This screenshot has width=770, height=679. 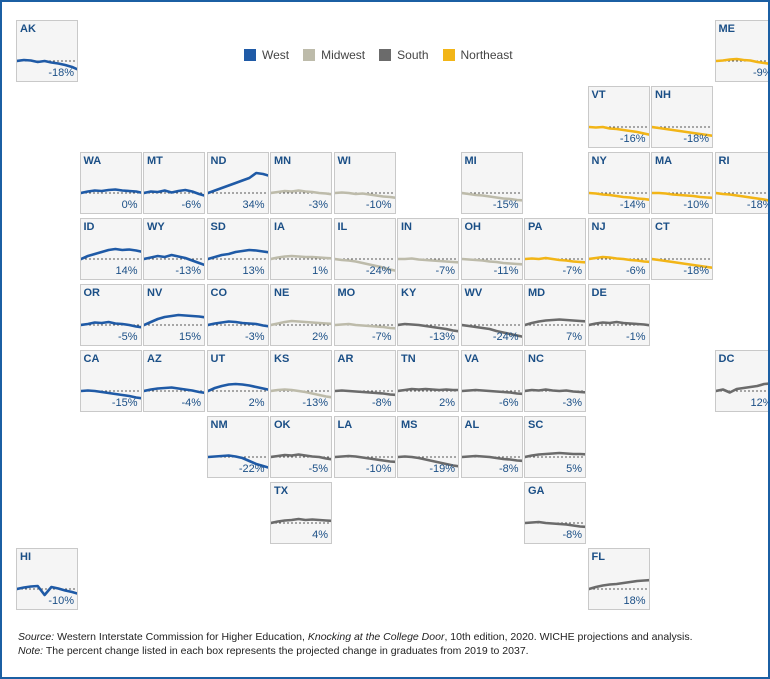 I want to click on sparkline-ok, so click(x=301, y=457).